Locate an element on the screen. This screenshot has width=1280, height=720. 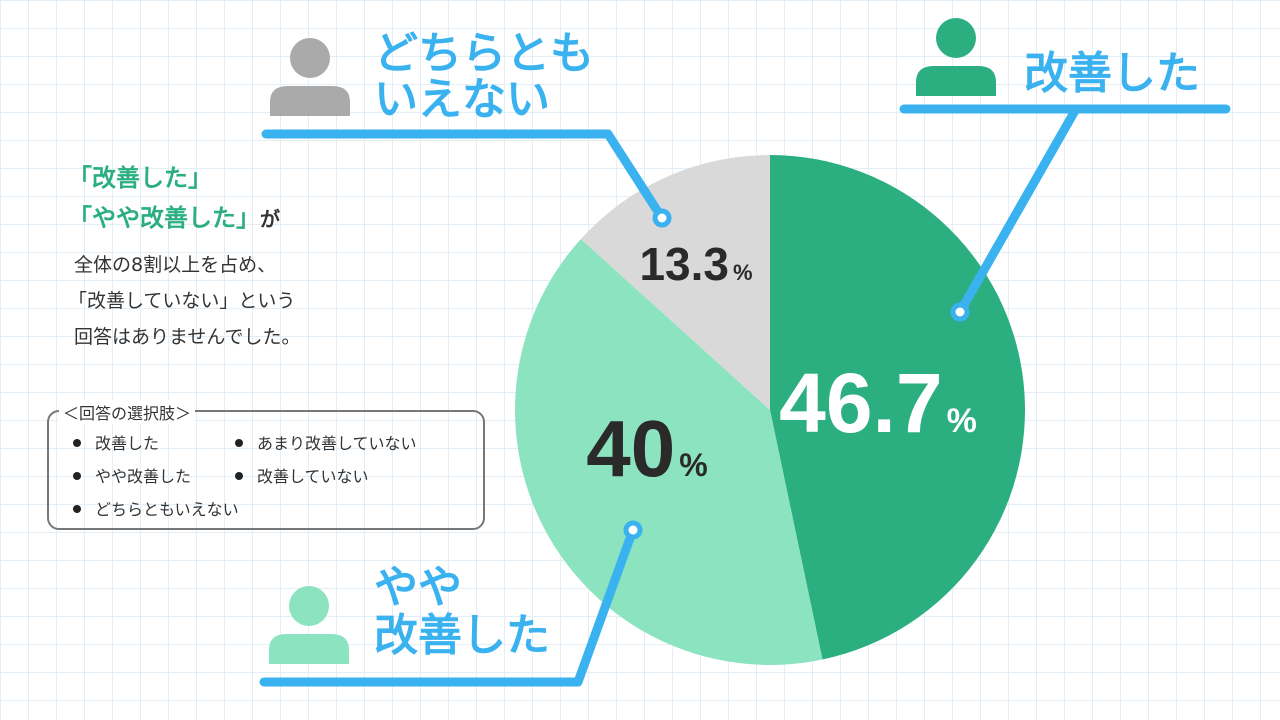
summary-highlight-2-row: 「やや改善した」が is located at coordinates (233, 218).